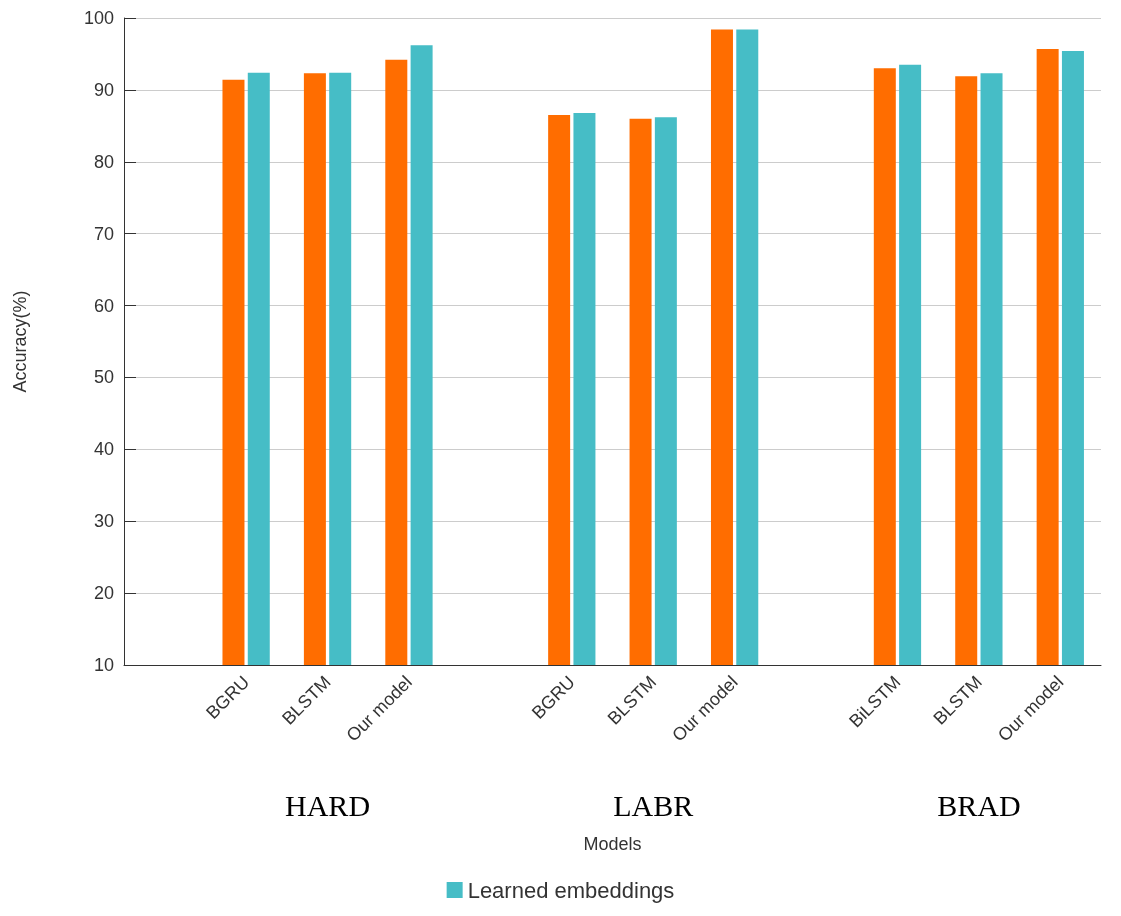  Describe the element at coordinates (103, 161) in the screenshot. I see `y-tick-label: 80` at that location.